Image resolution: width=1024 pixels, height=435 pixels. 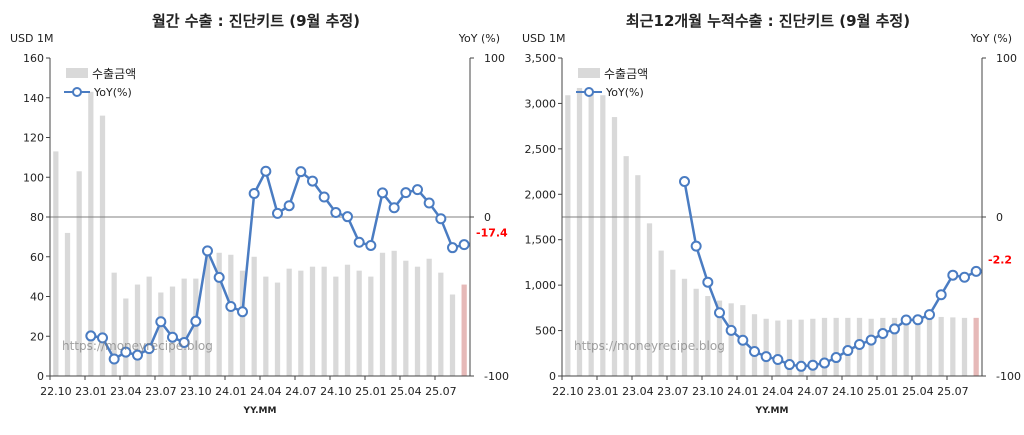 What do you see at coordinates (673, 391) in the screenshot?
I see `x-tick-label: 23.07` at bounding box center [673, 391].